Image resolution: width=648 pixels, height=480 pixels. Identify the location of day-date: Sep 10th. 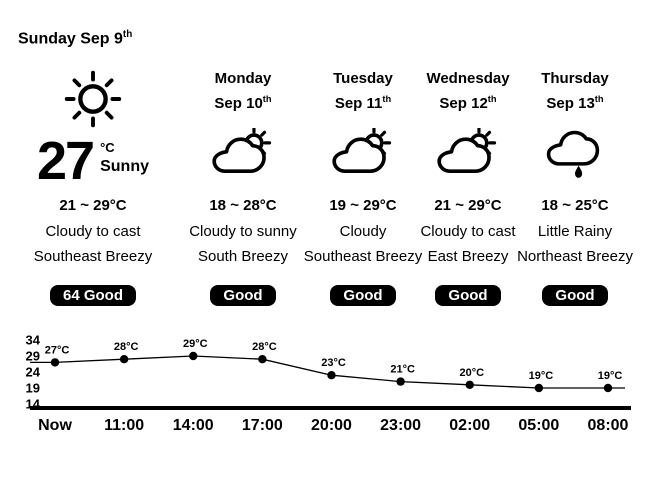
(243, 103).